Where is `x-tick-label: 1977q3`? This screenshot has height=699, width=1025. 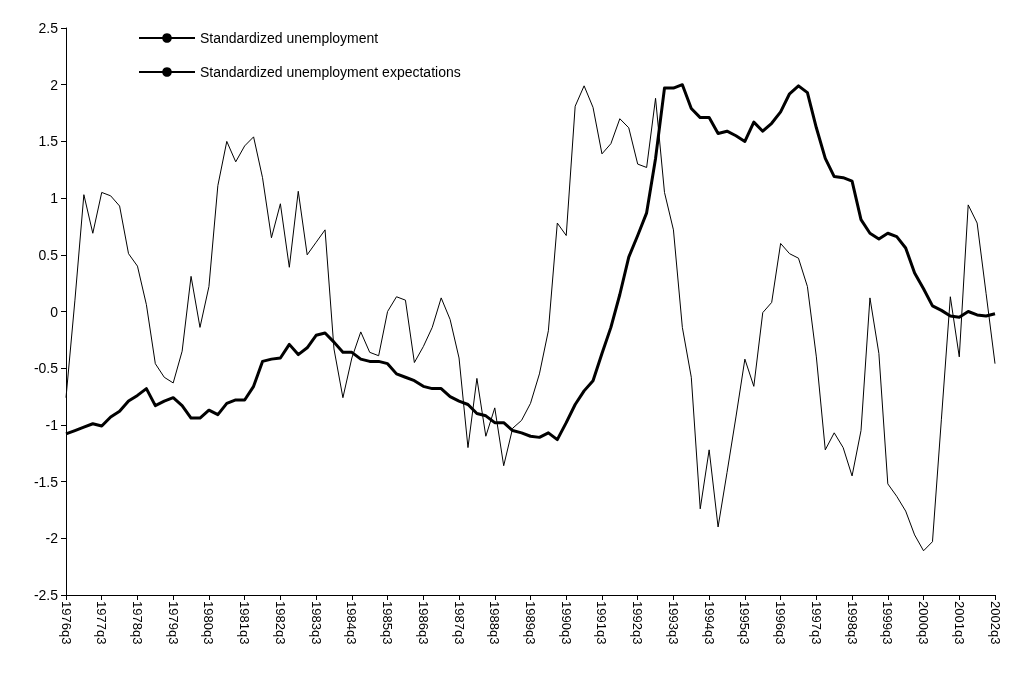 x-tick-label: 1977q3 is located at coordinates (102, 623).